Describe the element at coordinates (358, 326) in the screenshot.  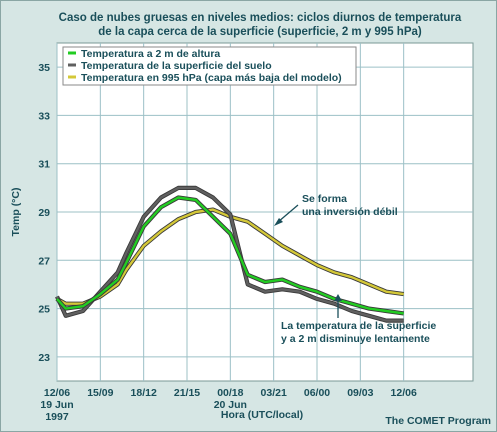
I see `annotation-cooling-line1: La temperatura de la superficie` at that location.